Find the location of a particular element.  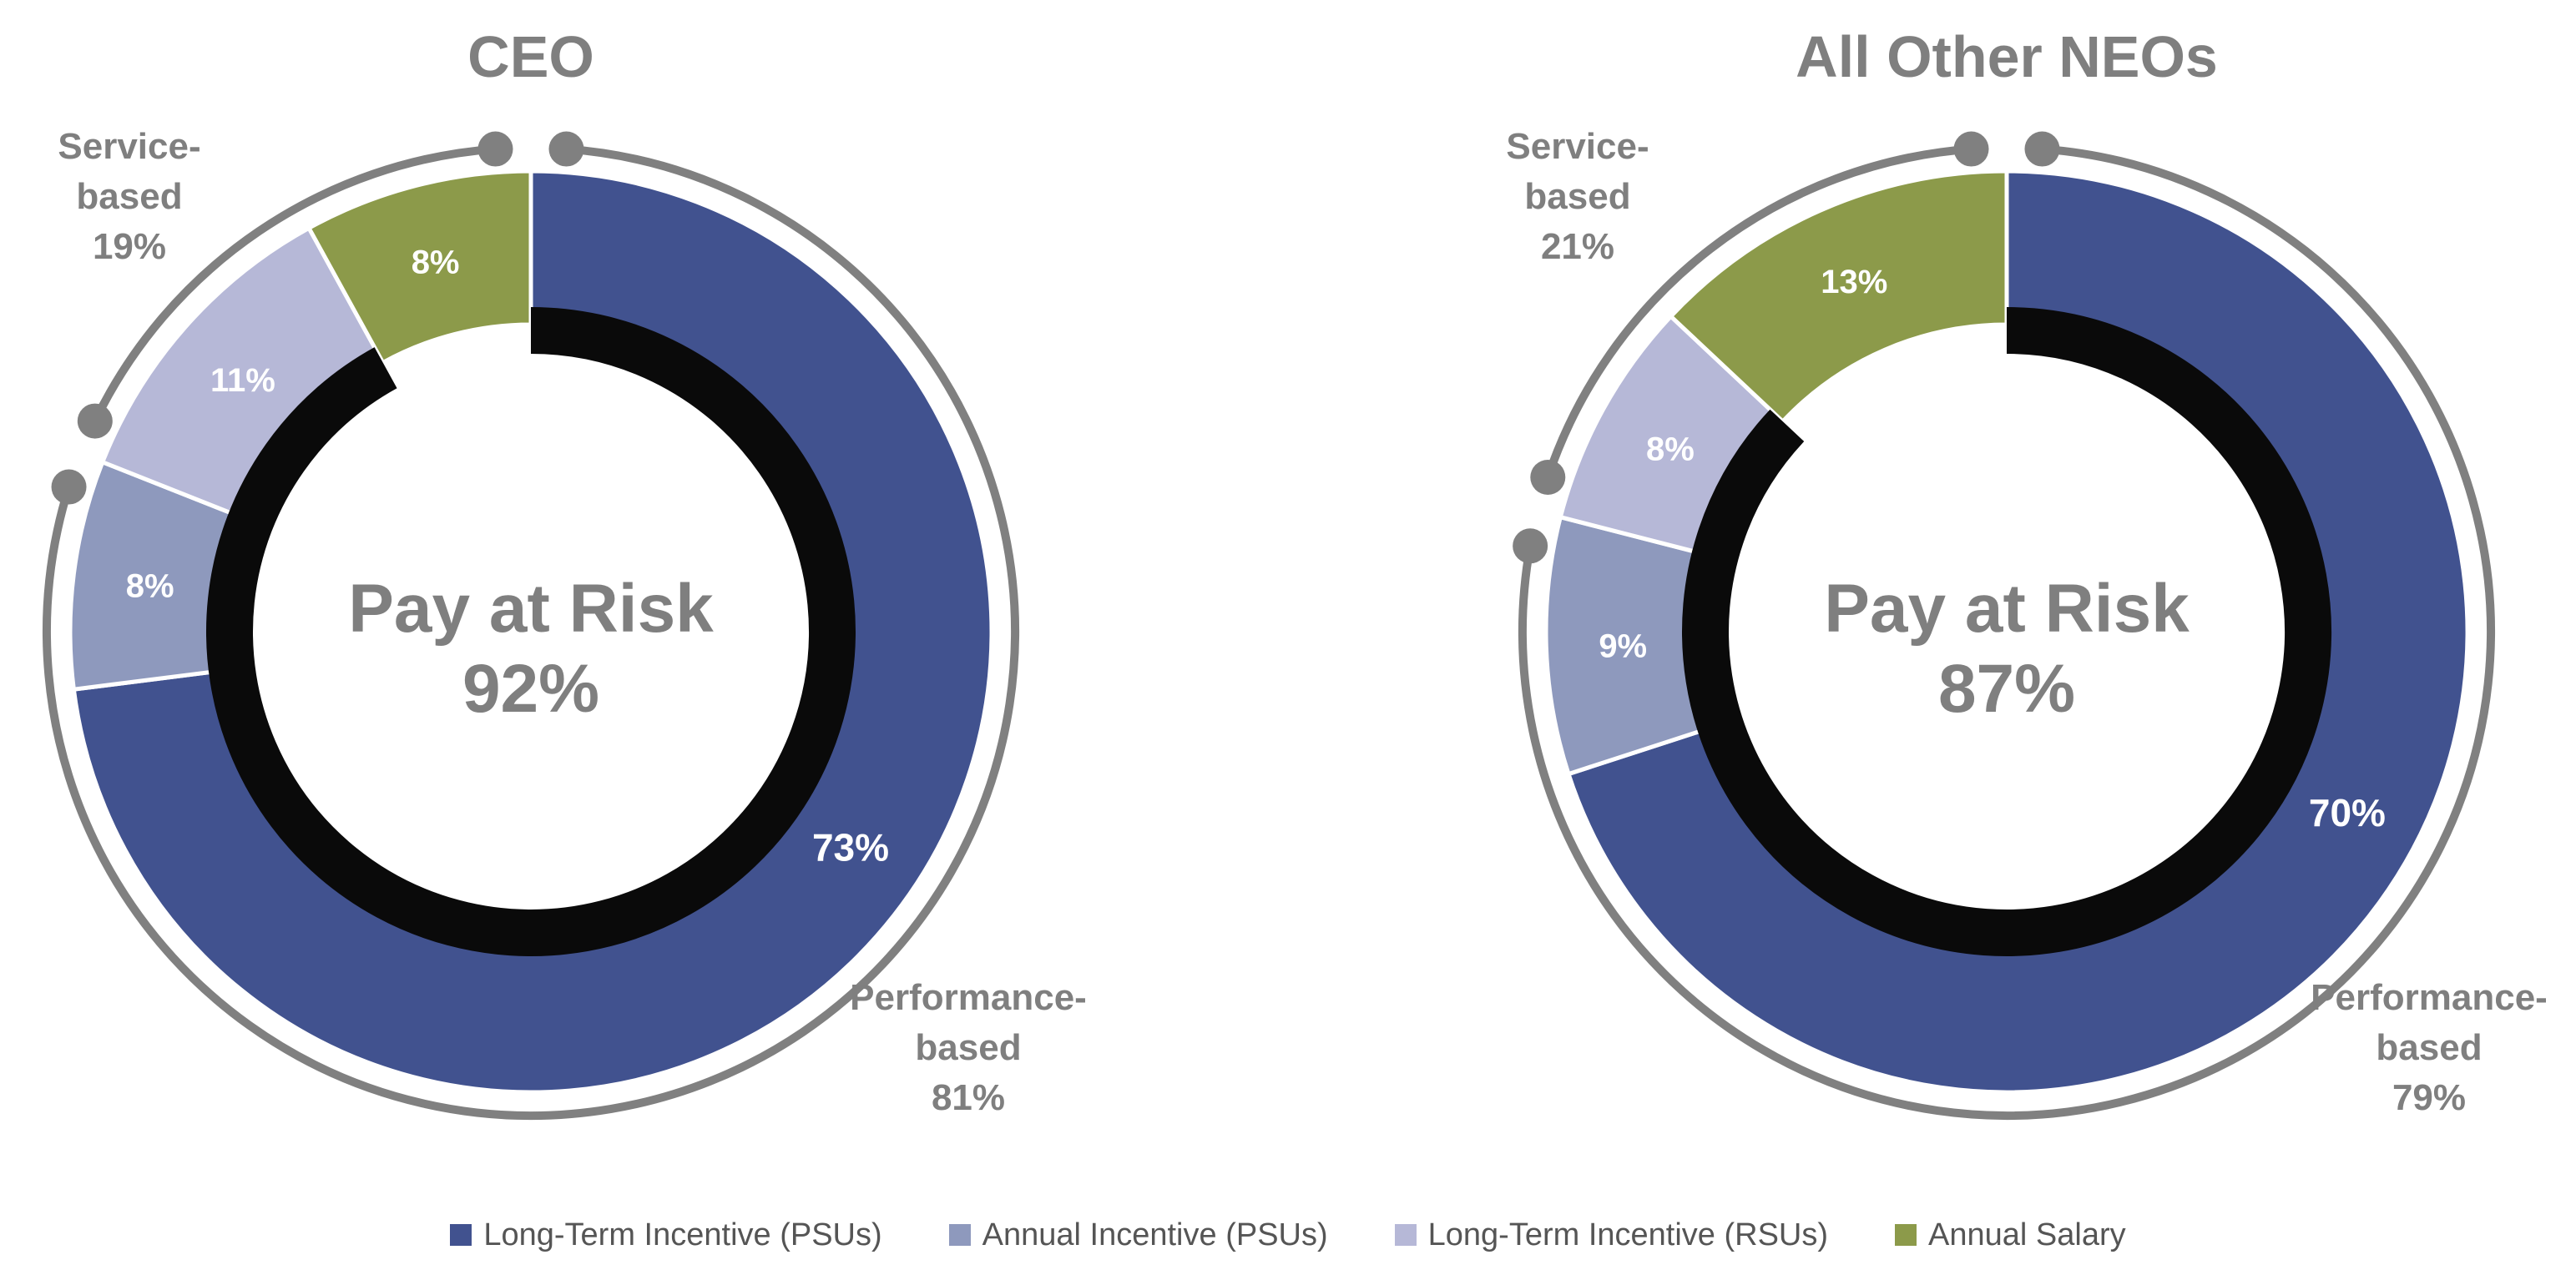

group-label-line: 21% is located at coordinates (1577, 246).